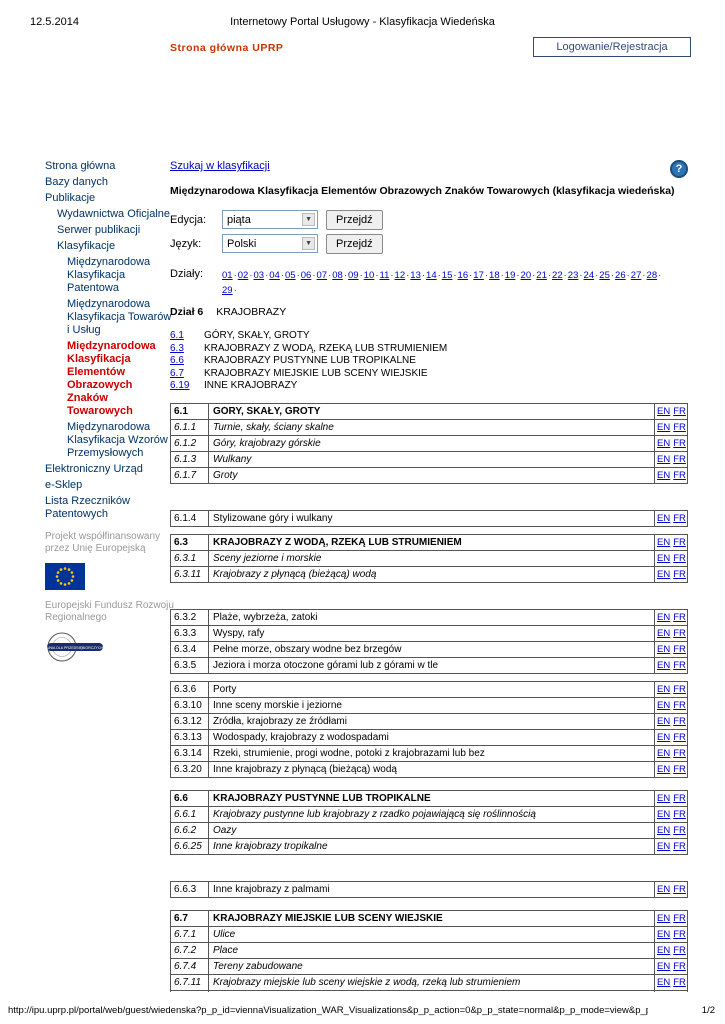  What do you see at coordinates (259, 275) in the screenshot?
I see `chapter-link: 03` at bounding box center [259, 275].